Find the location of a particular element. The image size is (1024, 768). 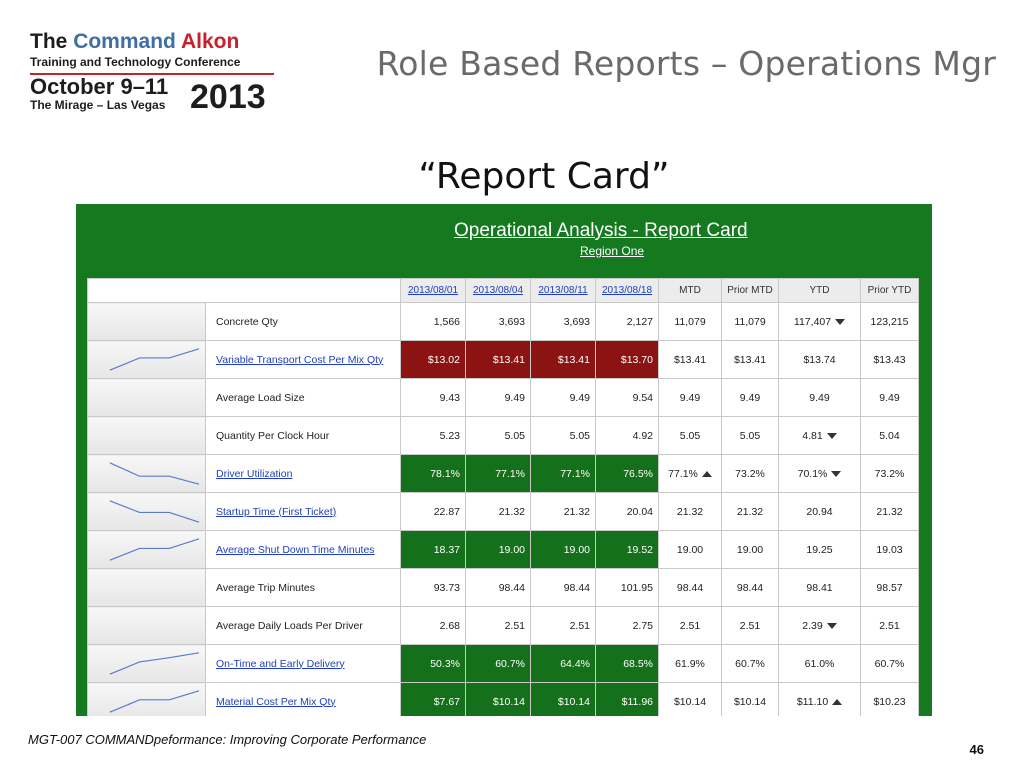

prior-ytd-cell-text: 19.03 is located at coordinates (889, 549).